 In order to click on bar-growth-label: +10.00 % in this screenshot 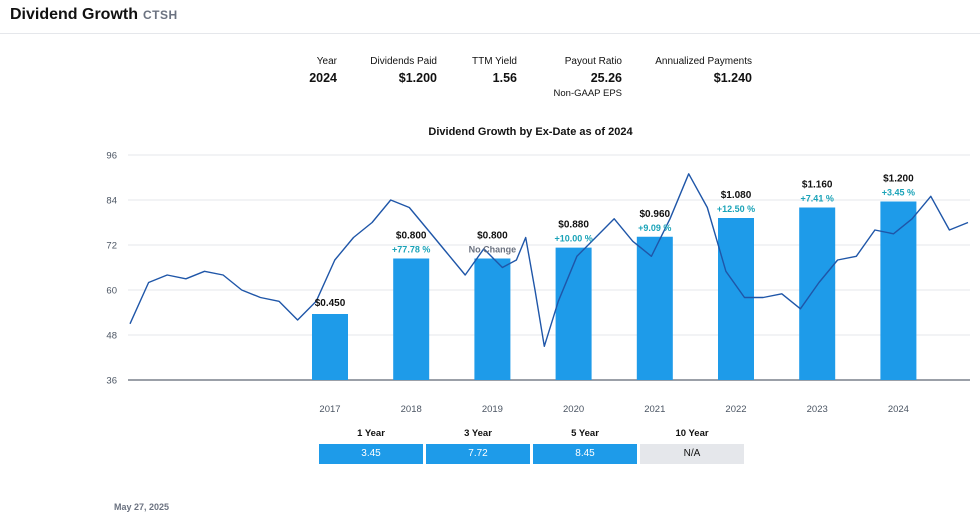, I will do `click(573, 239)`.